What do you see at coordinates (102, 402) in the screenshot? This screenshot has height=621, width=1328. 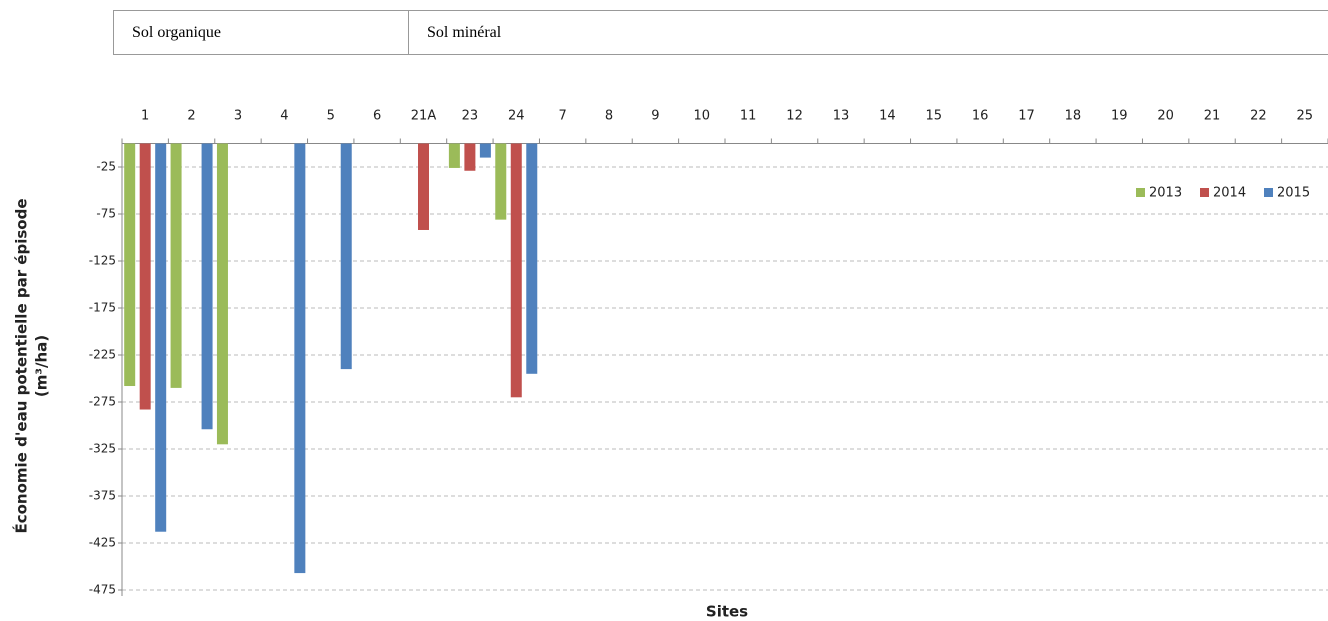 I see `y-tick-label: -275` at bounding box center [102, 402].